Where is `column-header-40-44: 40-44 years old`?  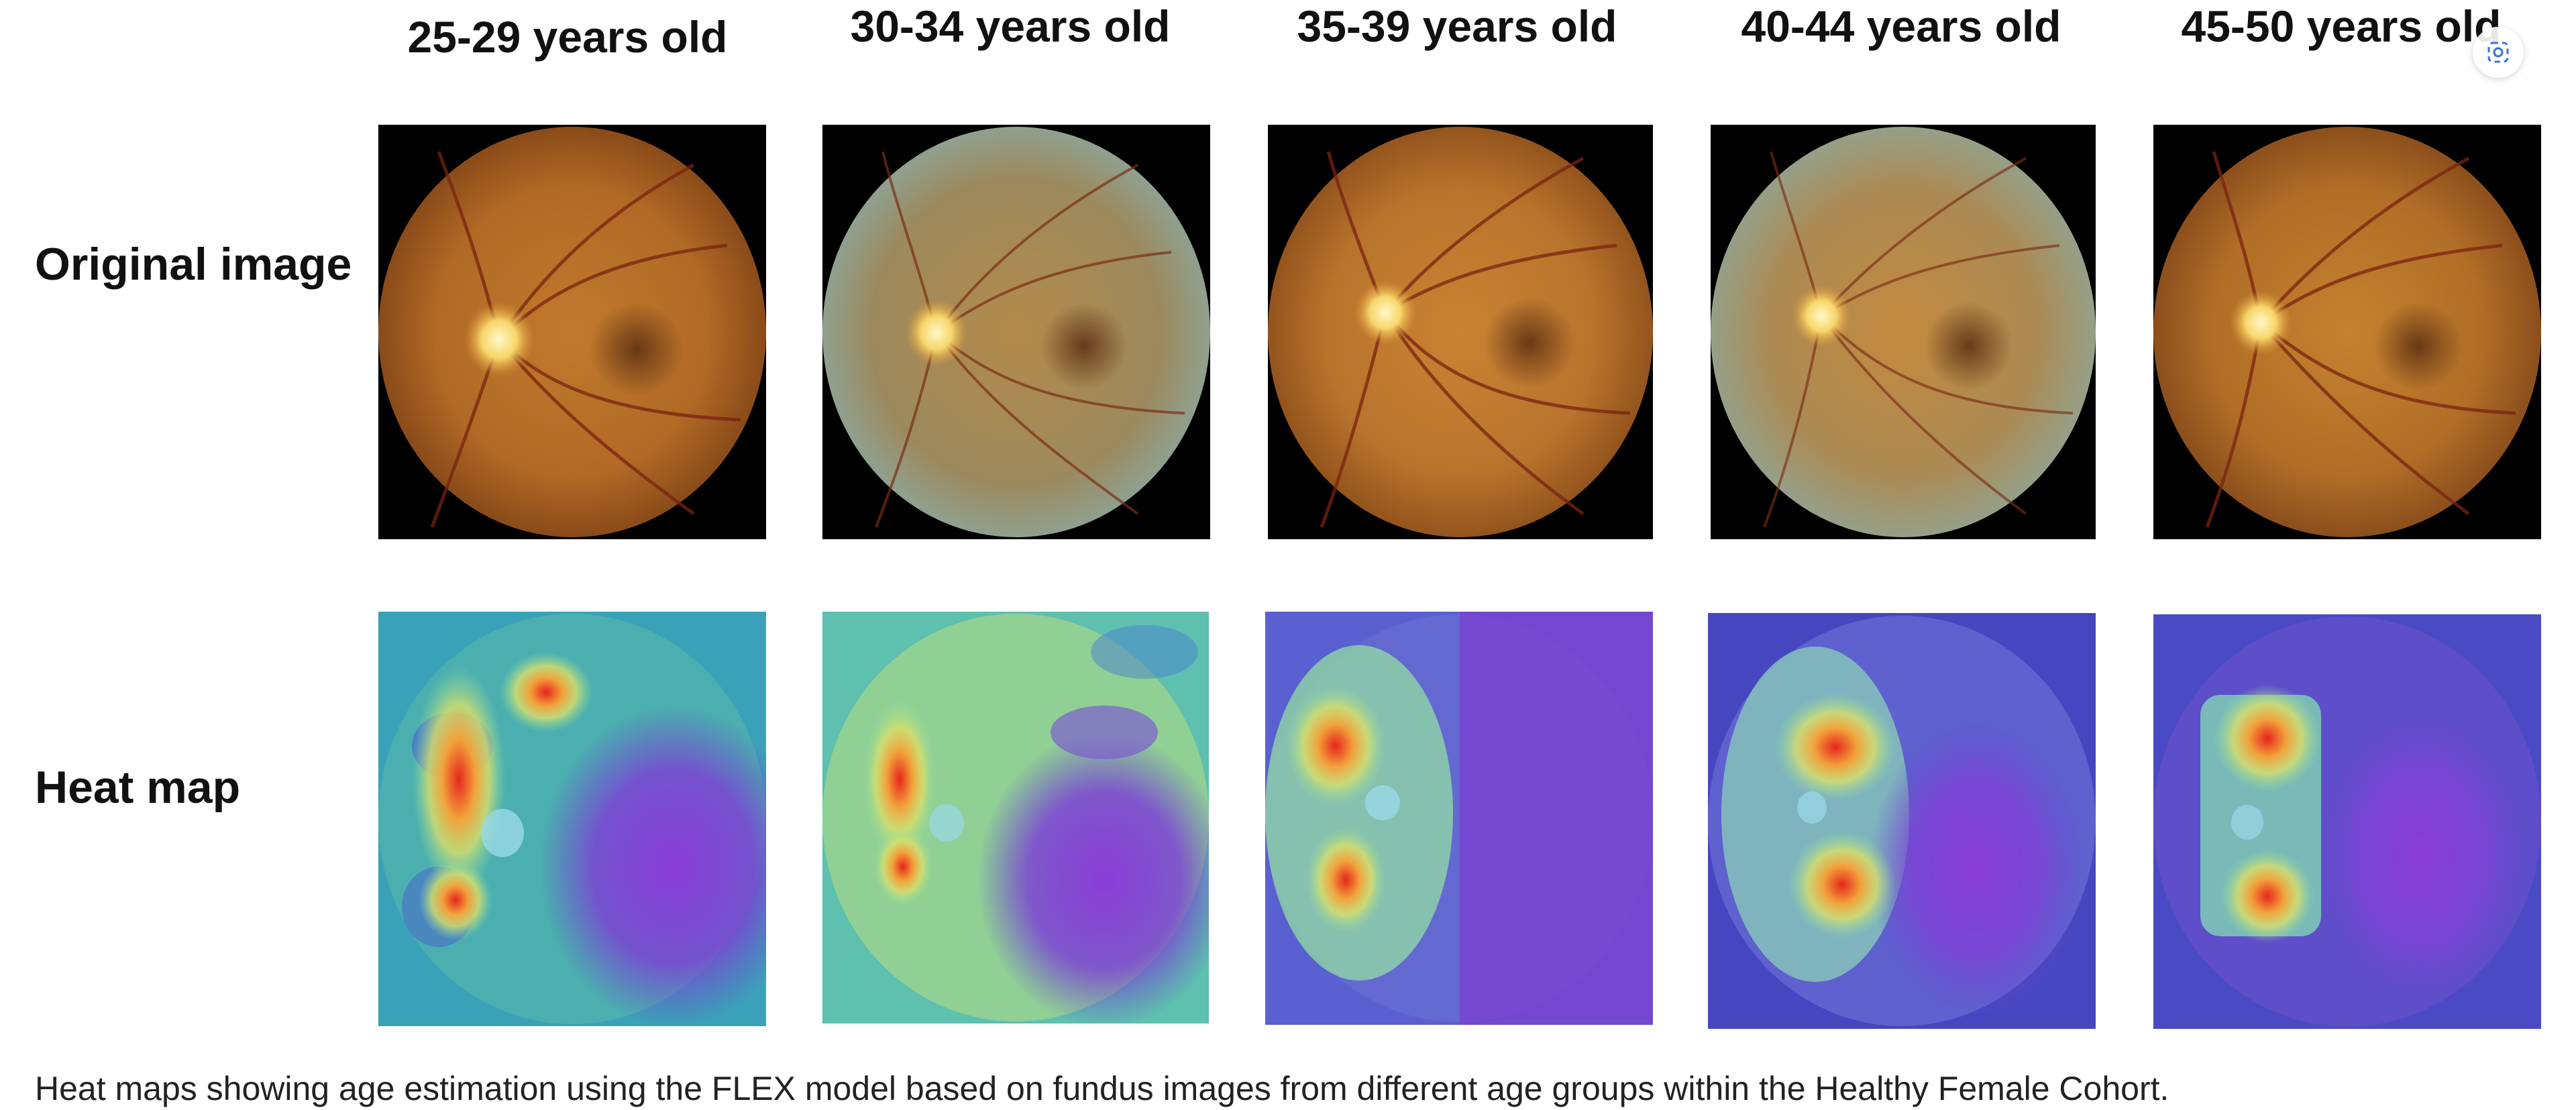 column-header-40-44: 40-44 years old is located at coordinates (1901, 26).